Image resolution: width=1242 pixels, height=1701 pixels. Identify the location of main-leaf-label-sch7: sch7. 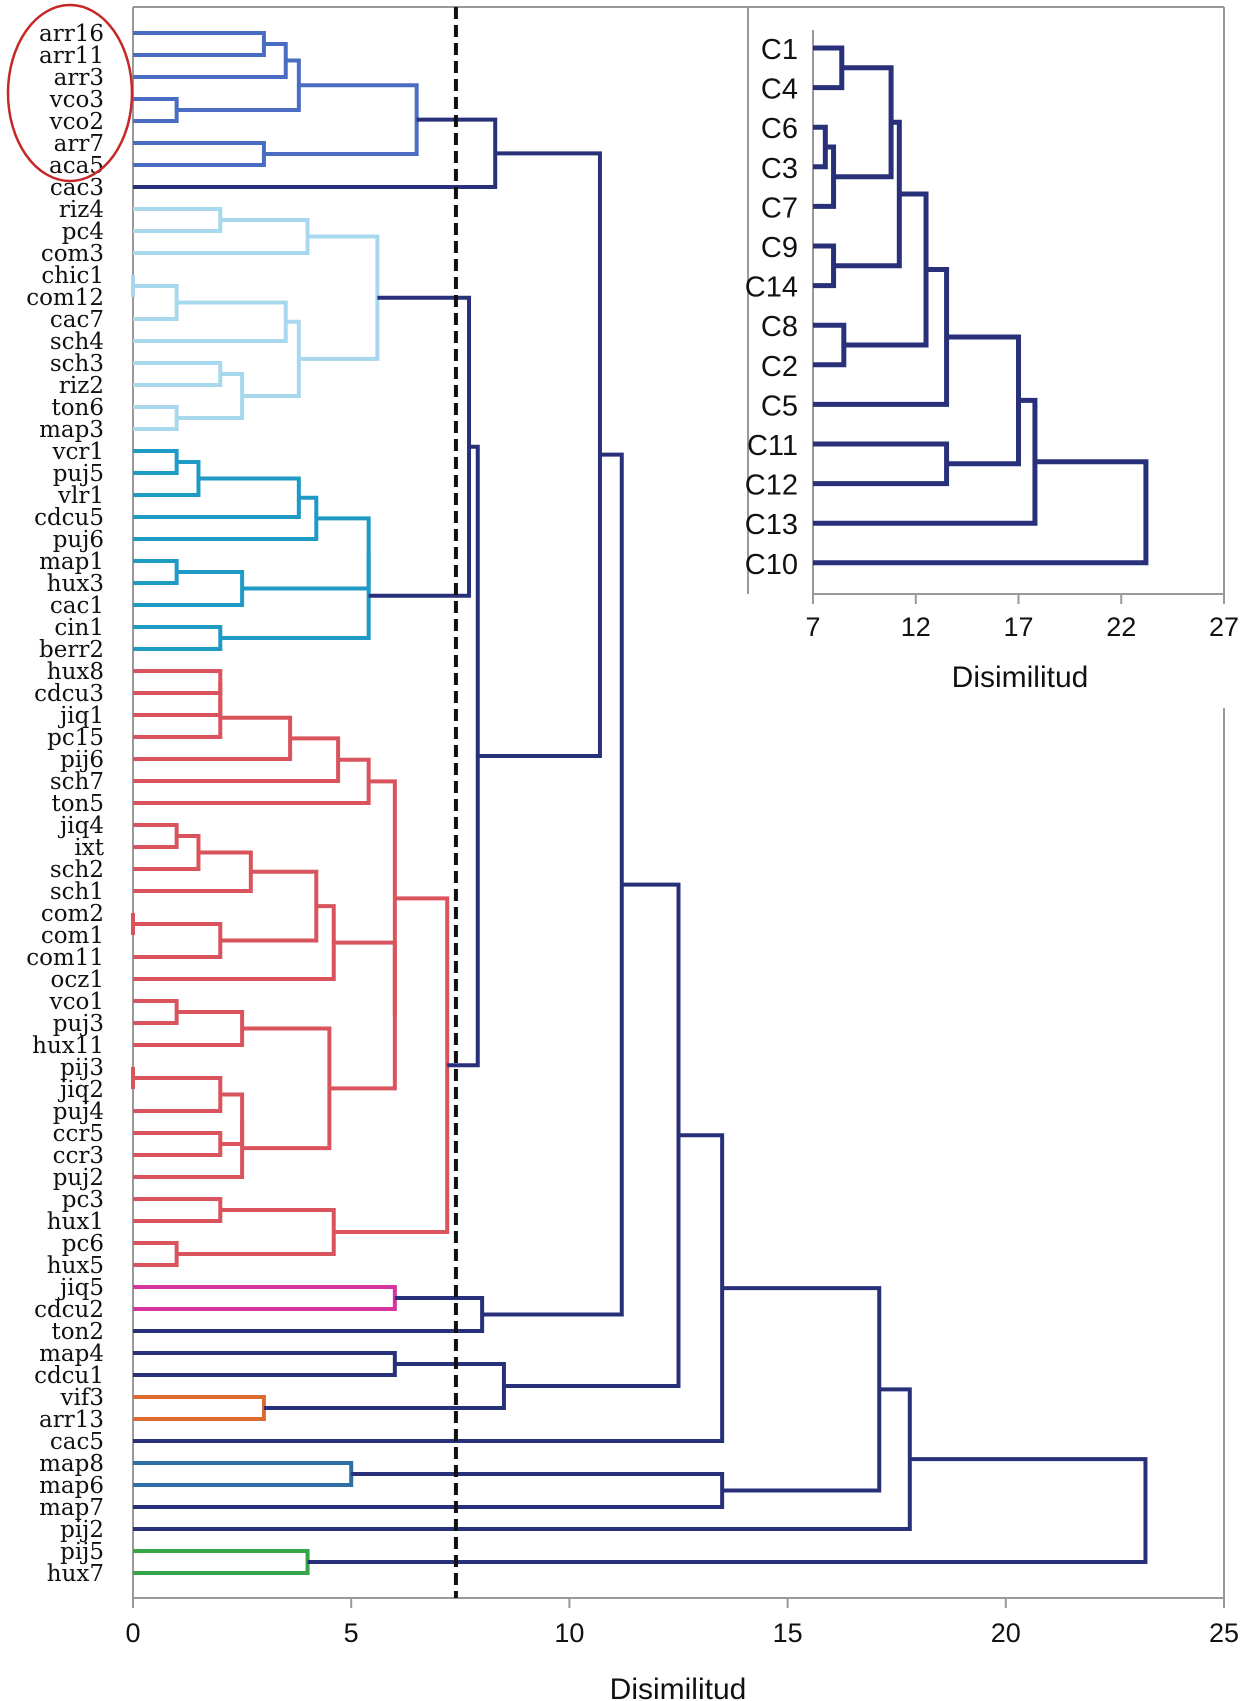
(77, 782).